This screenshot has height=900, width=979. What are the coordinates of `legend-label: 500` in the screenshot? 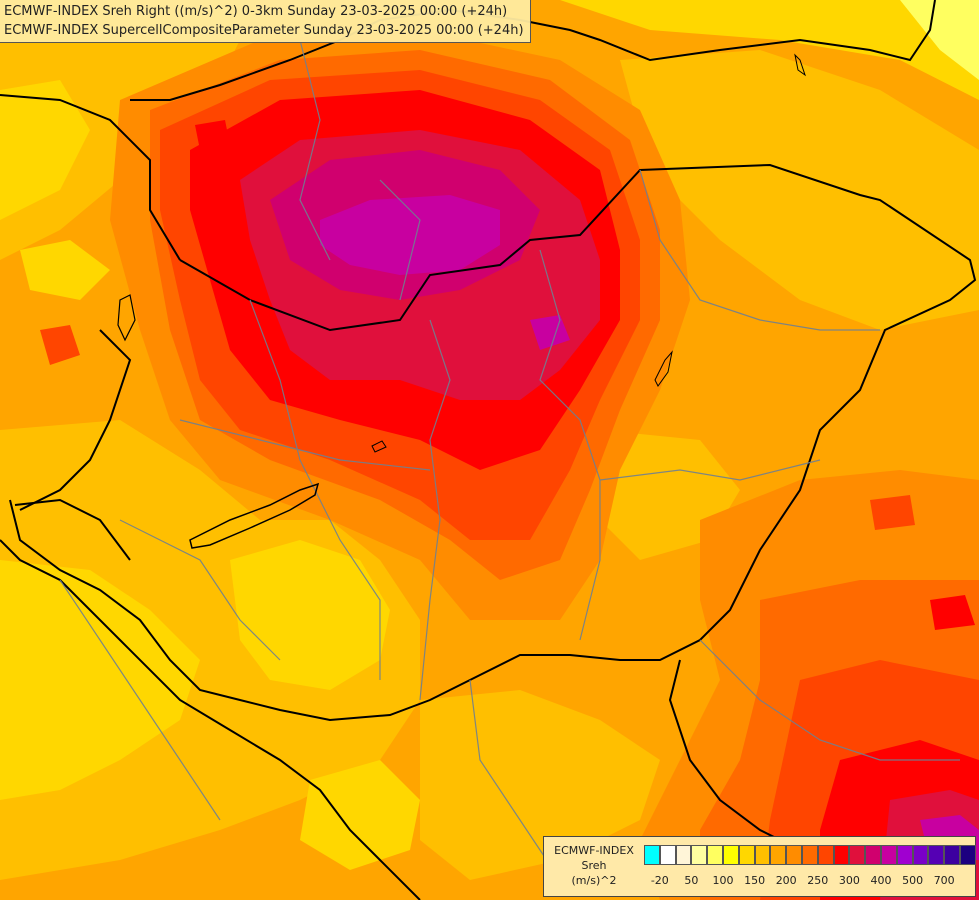 It's located at (913, 880).